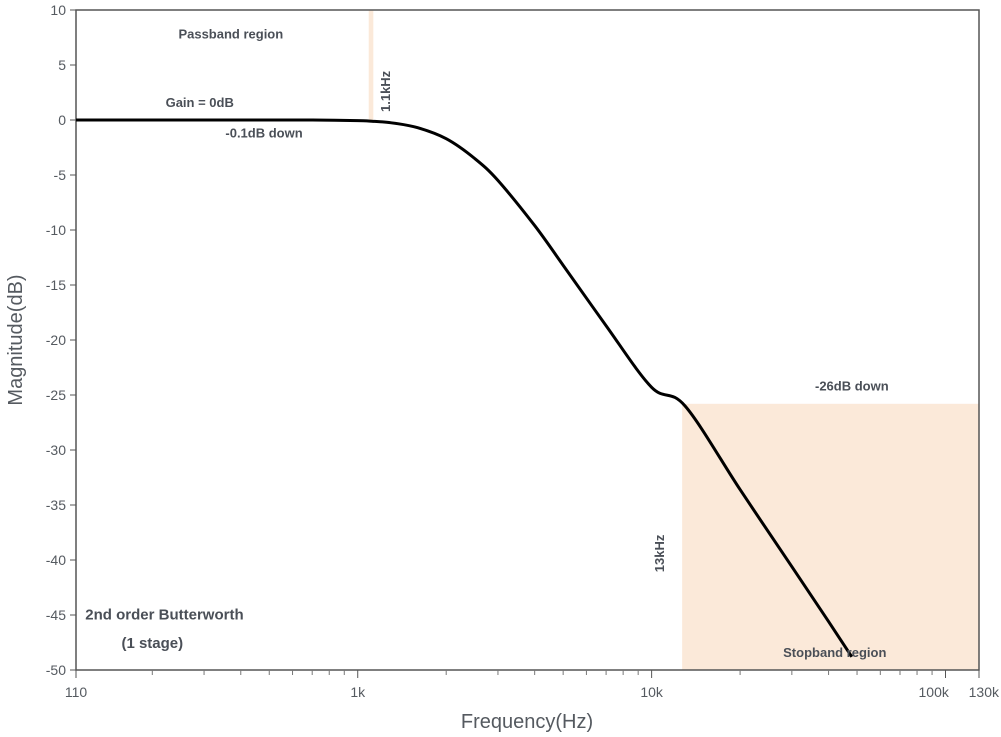 Image resolution: width=1001 pixels, height=737 pixels. Describe the element at coordinates (934, 692) in the screenshot. I see `x-tick-label: 100k` at that location.